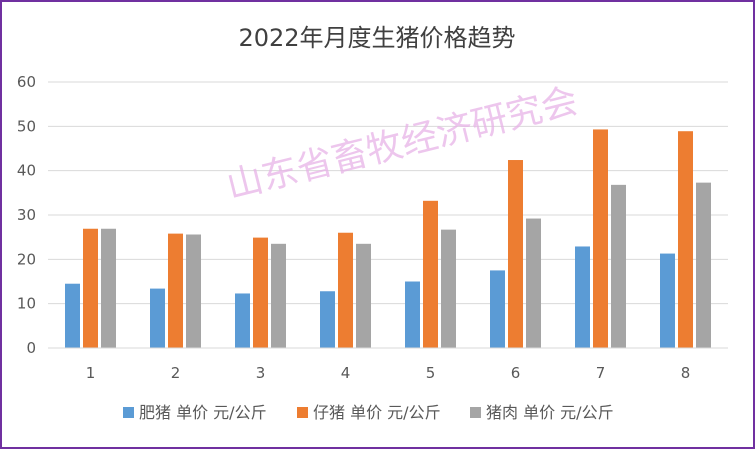 This screenshot has height=449, width=755. I want to click on bar-series1-cat3, so click(345, 290).